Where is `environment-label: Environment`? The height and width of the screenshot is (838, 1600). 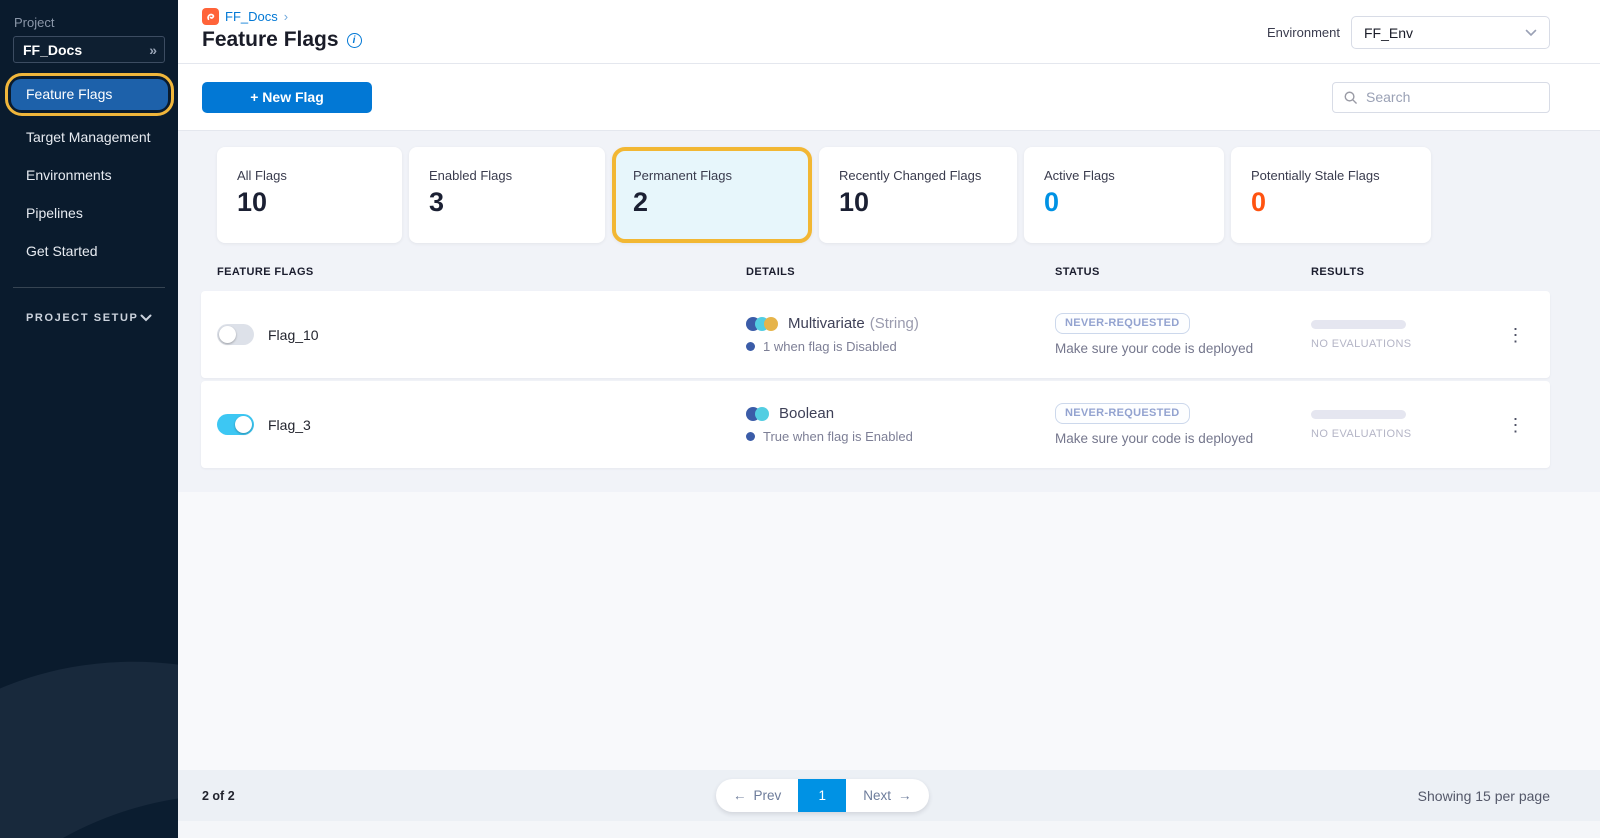 environment-label: Environment is located at coordinates (1303, 32).